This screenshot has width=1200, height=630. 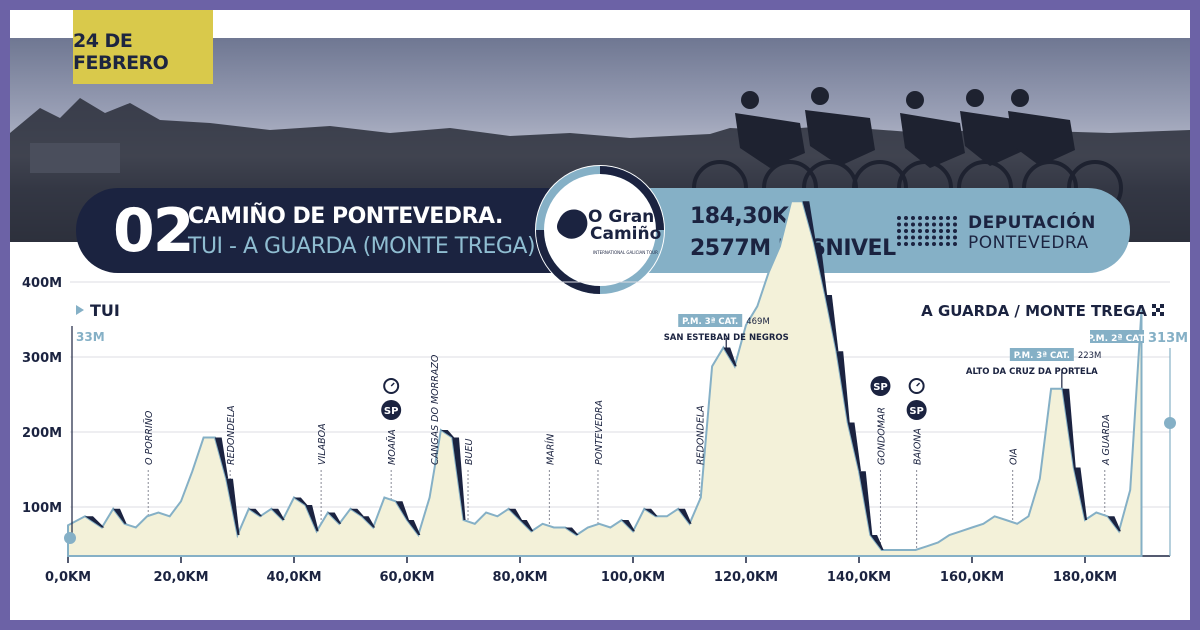 What do you see at coordinates (1032, 372) in the screenshot?
I see `climb-name: ALTO DA CRUZ DA PORTELA` at bounding box center [1032, 372].